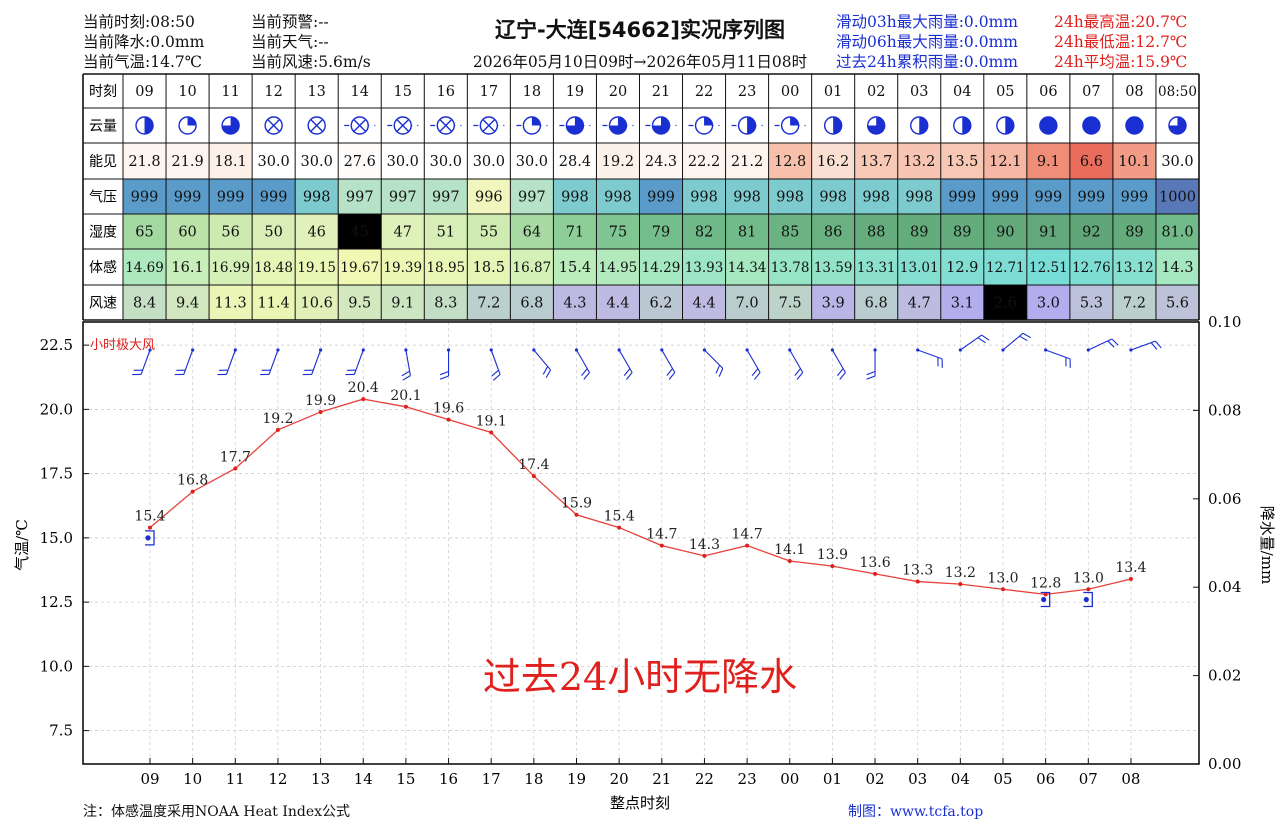 The width and height of the screenshot is (1280, 831). Describe the element at coordinates (403, 91) in the screenshot. I see `hour-cell: 15` at that location.